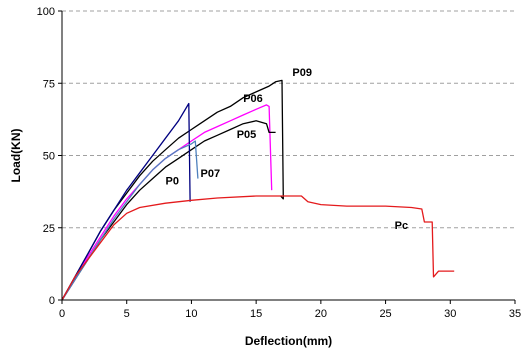 Image resolution: width=522 pixels, height=361 pixels. What do you see at coordinates (321, 314) in the screenshot?
I see `x-tick-label-20: 20` at bounding box center [321, 314].